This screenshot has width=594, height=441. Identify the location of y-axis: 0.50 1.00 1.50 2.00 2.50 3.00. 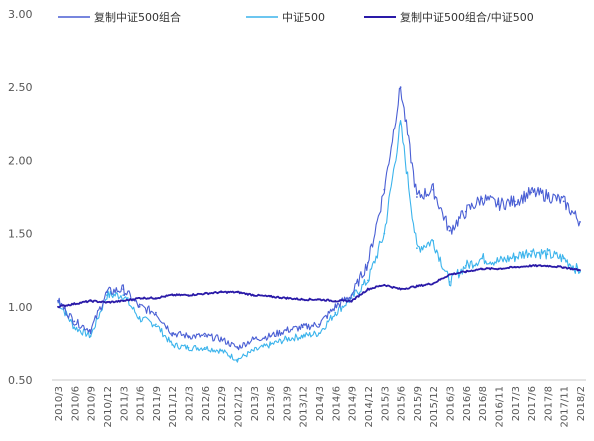
(20, 197).